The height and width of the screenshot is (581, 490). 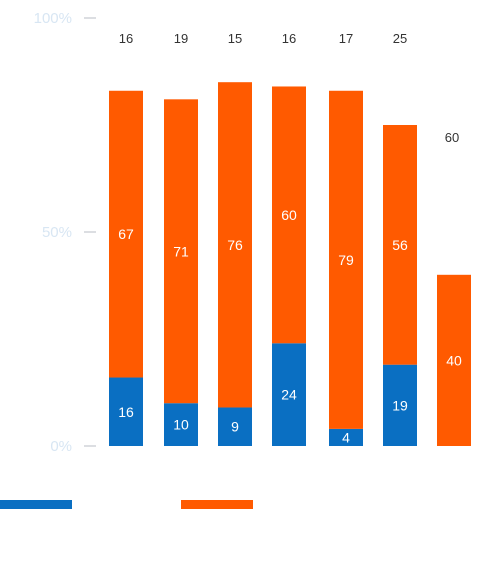 I want to click on segment-value-label: 10, so click(x=181, y=425).